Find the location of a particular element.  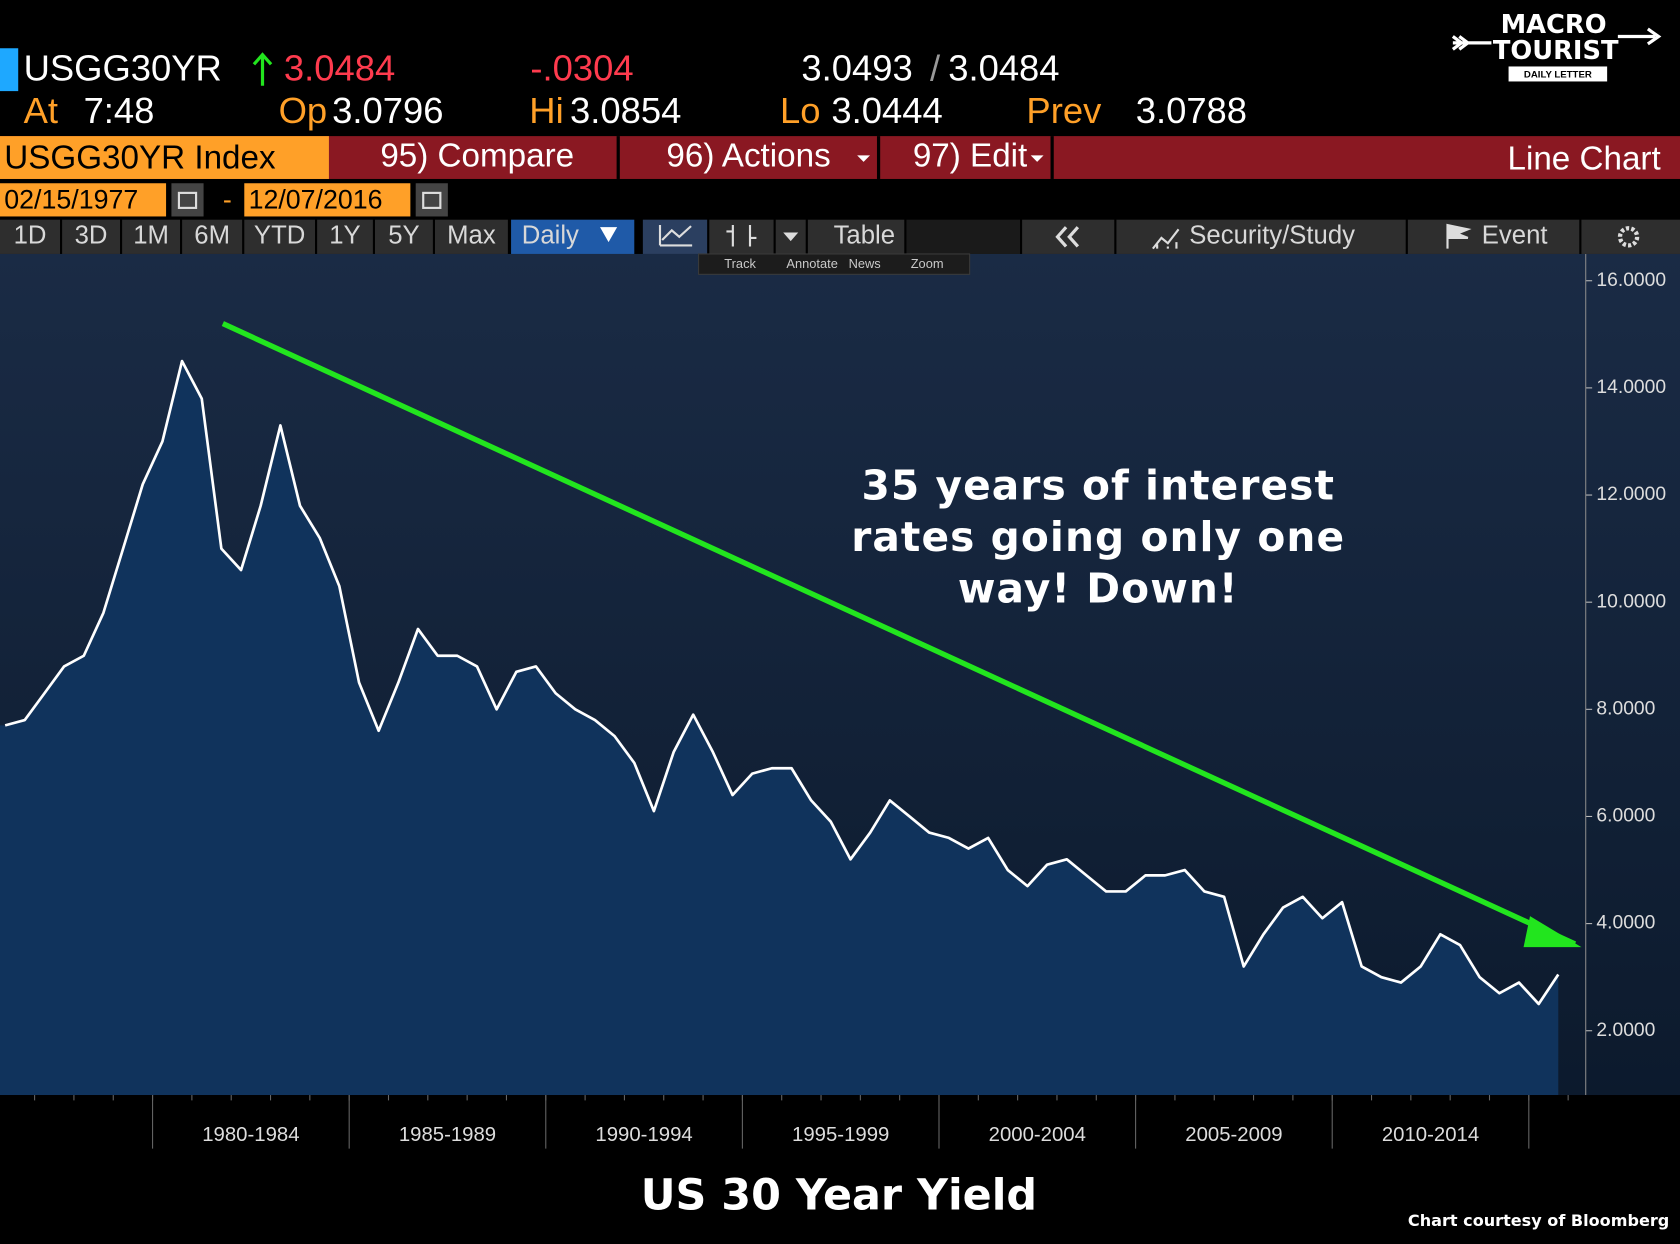

annotation: 35 years of interest is located at coordinates (1098, 486).